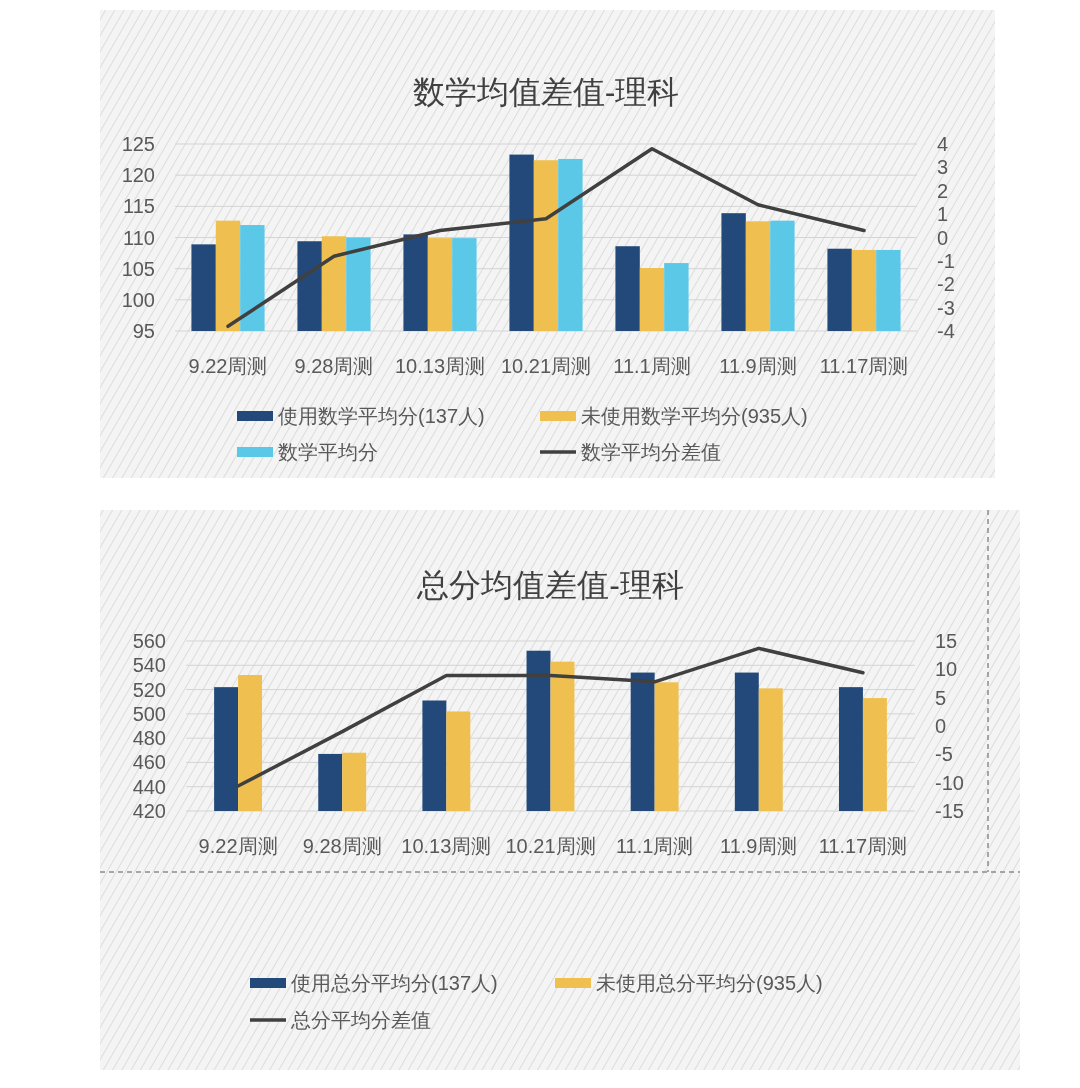 This screenshot has width=1080, height=1088. Describe the element at coordinates (941, 697) in the screenshot. I see `y2-tick-label: 5` at that location.